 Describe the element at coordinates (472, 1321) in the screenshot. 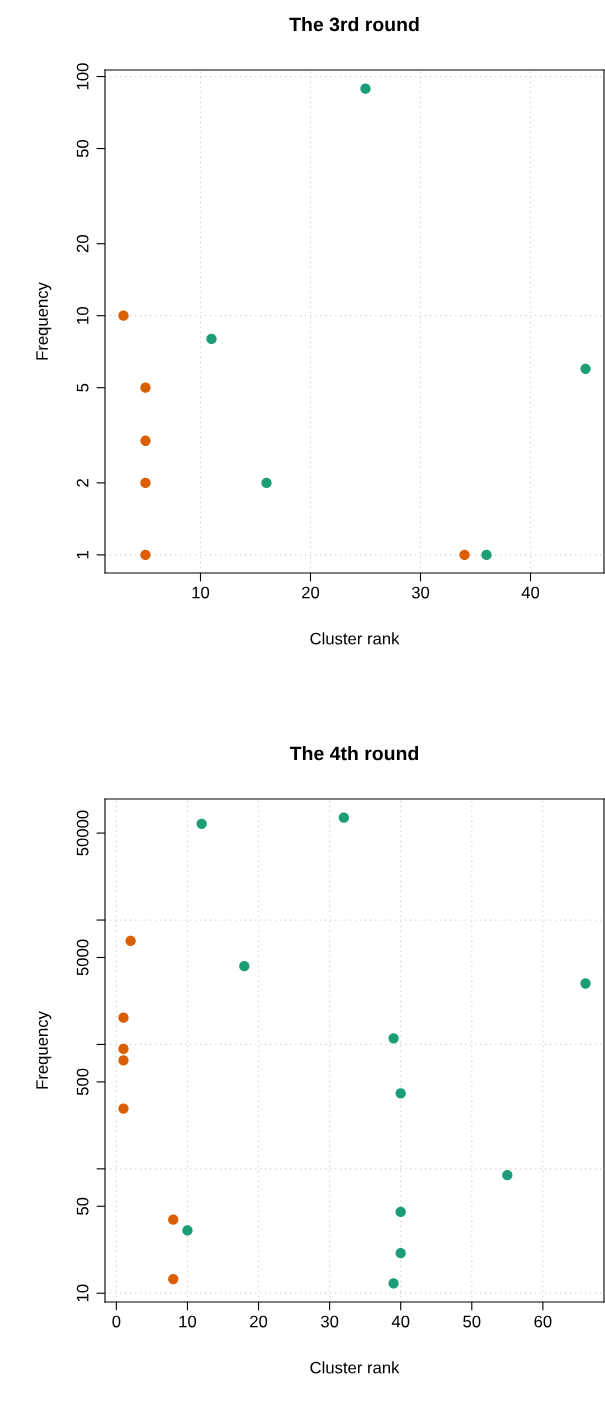

I see `x-tick-label: 50` at that location.